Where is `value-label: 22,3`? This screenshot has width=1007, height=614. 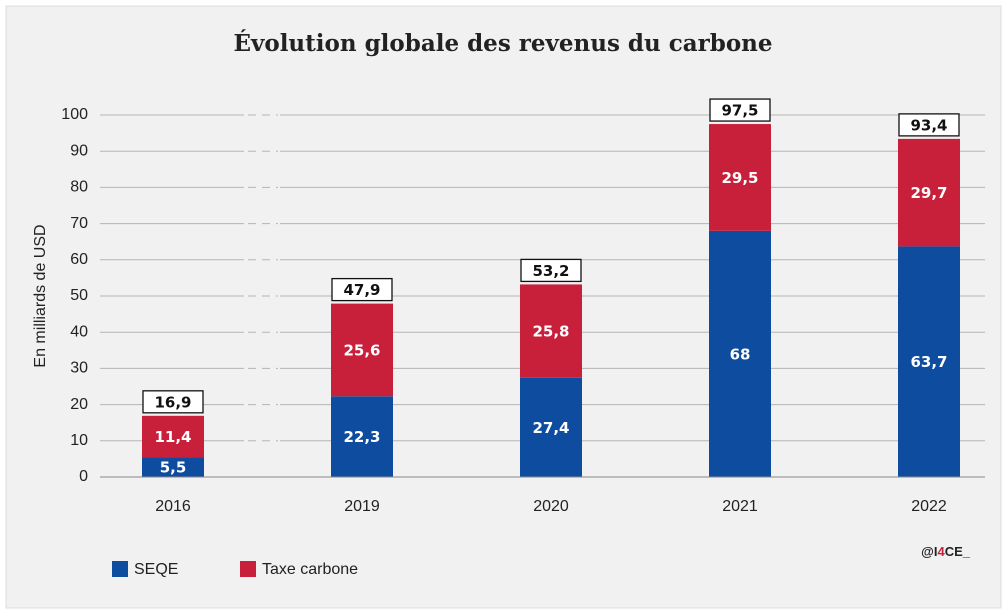 value-label: 22,3 is located at coordinates (361, 437).